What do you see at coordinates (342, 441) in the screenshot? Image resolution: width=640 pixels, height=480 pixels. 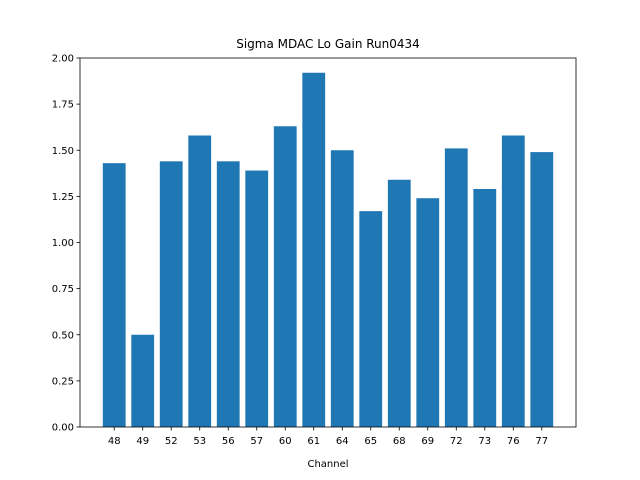 I see `x-tick-label: 64` at bounding box center [342, 441].